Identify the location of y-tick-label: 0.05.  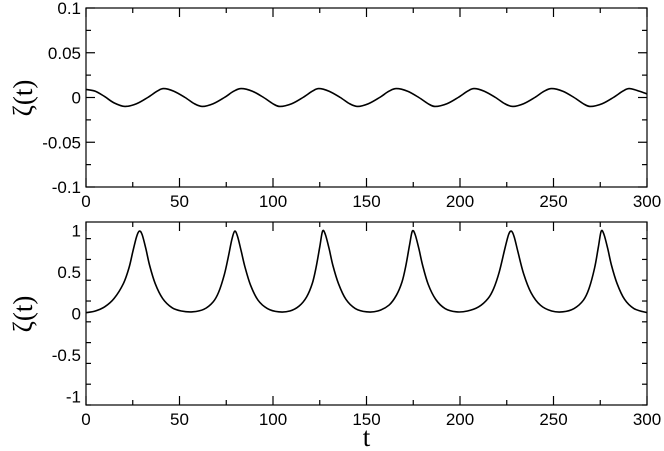
(64, 53).